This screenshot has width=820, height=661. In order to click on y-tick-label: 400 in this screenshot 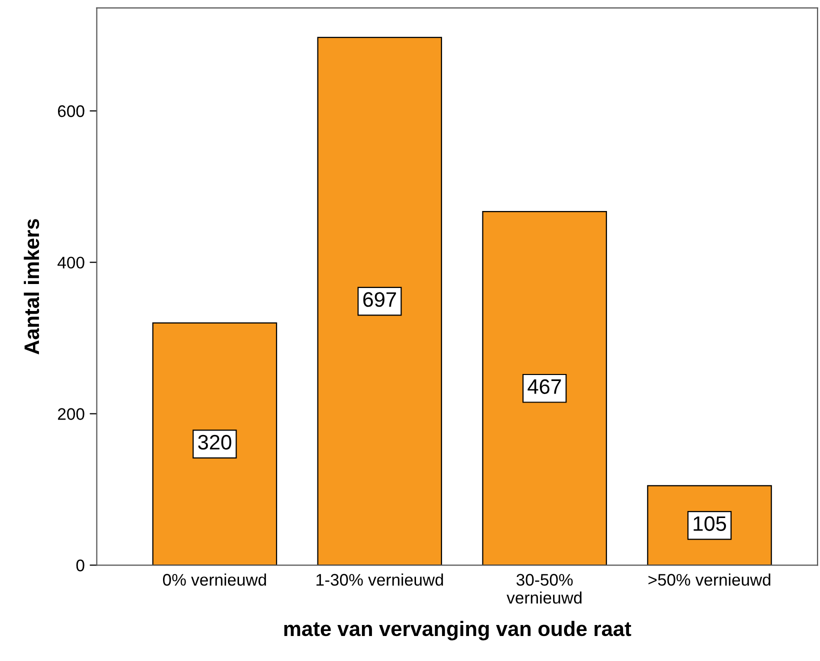, I will do `click(71, 262)`.